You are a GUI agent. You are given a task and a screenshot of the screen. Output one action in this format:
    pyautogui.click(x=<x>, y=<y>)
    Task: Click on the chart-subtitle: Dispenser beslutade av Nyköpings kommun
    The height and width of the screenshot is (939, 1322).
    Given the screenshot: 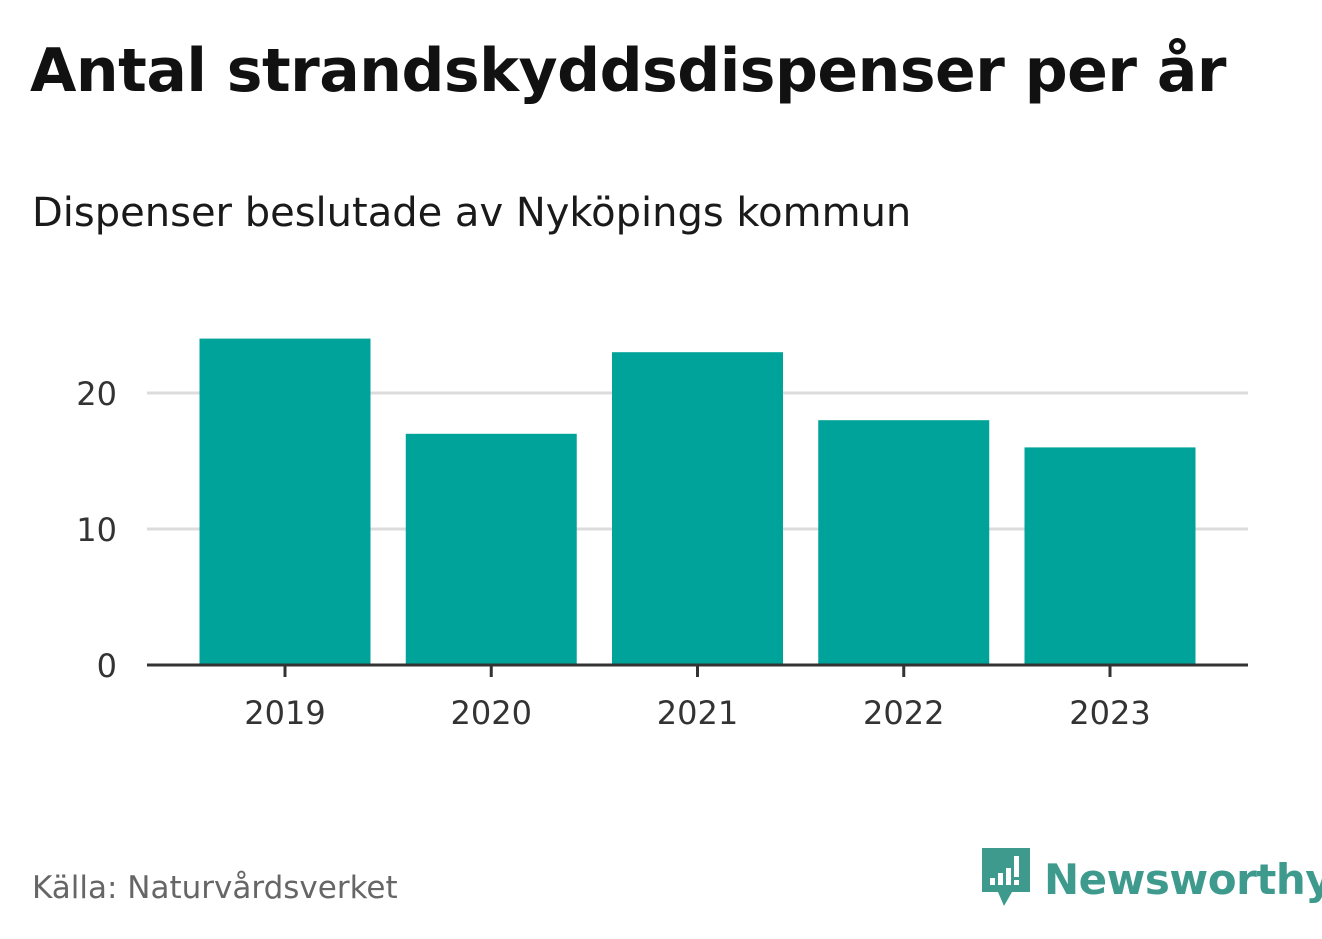 What is the action you would take?
    pyautogui.click(x=472, y=213)
    